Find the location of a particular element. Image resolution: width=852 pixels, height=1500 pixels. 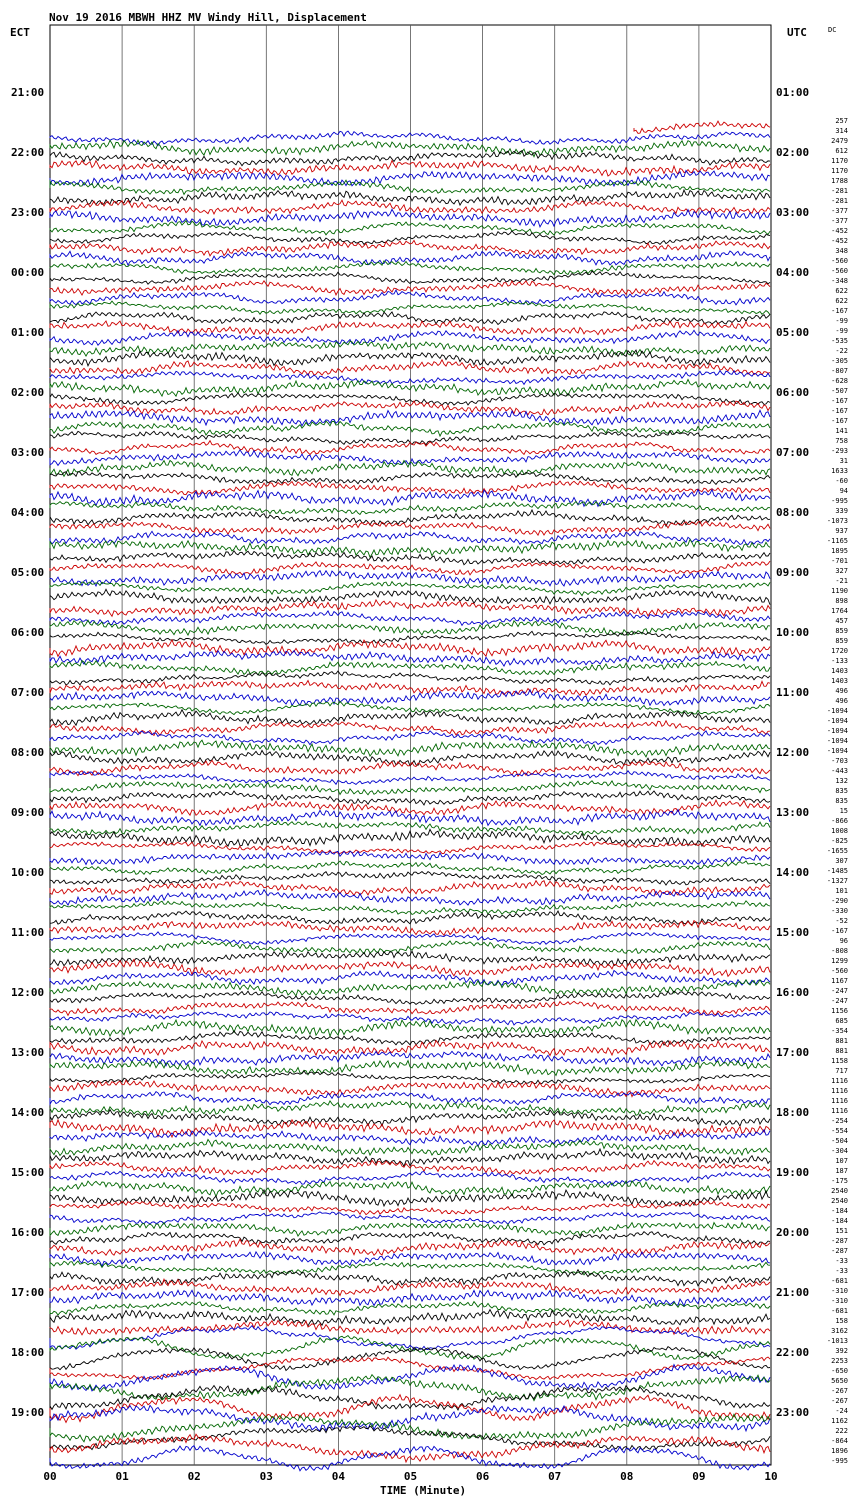

dc-offset-label: 1158 is located at coordinates (839, 1061).